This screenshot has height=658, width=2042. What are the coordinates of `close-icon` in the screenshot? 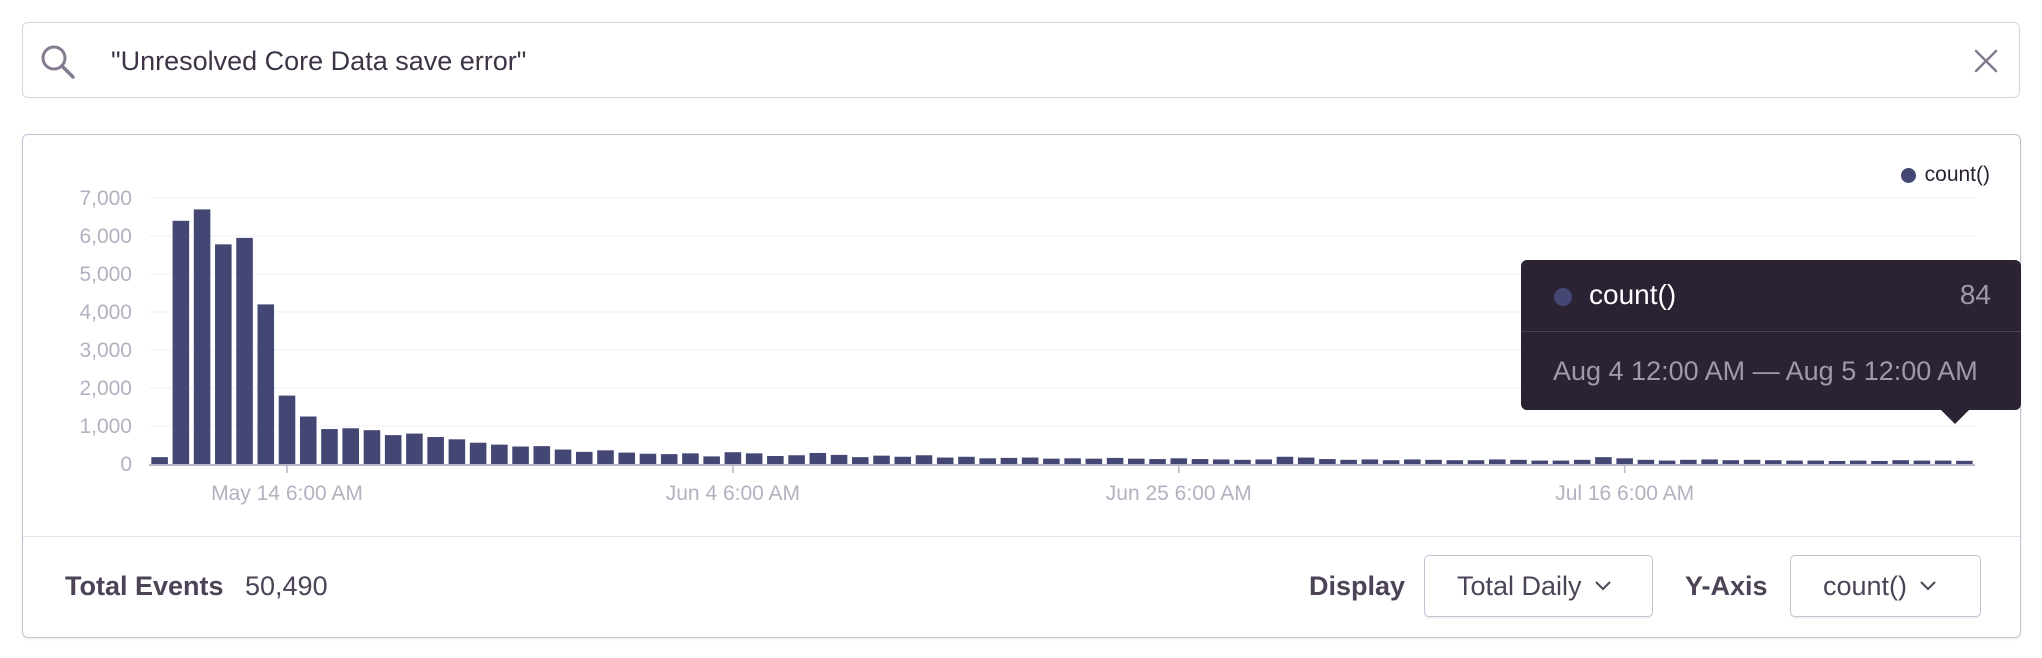 It's located at (1986, 61).